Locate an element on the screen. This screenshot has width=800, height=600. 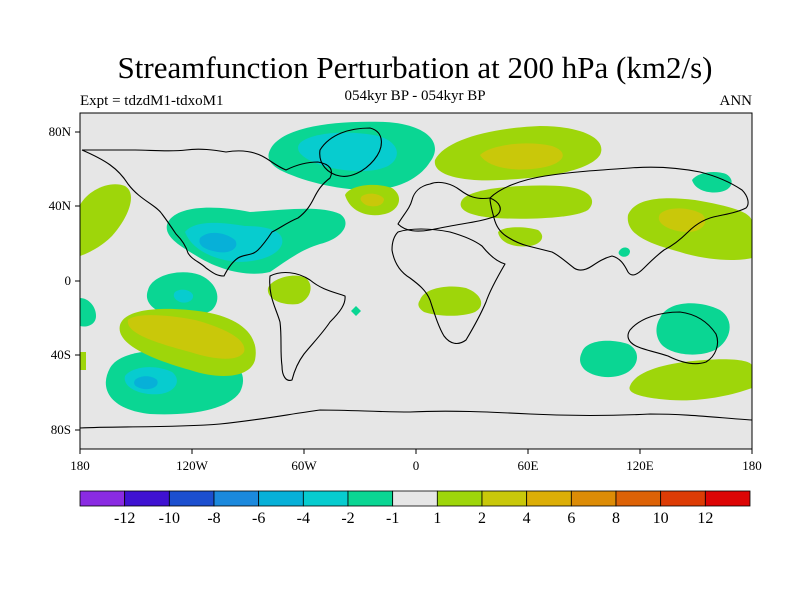
lon-label-120w: 120W is located at coordinates (192, 465).